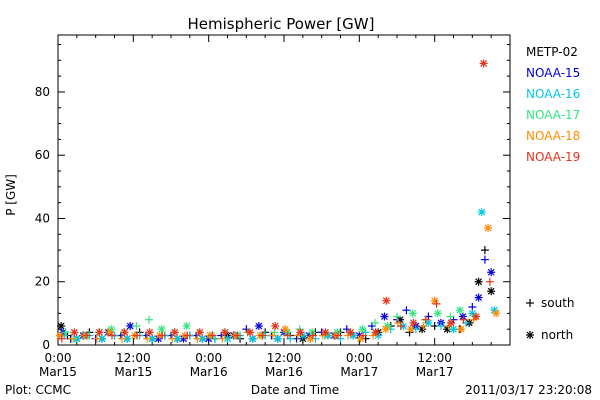  What do you see at coordinates (42, 218) in the screenshot?
I see `y-tick-label: 40` at bounding box center [42, 218].